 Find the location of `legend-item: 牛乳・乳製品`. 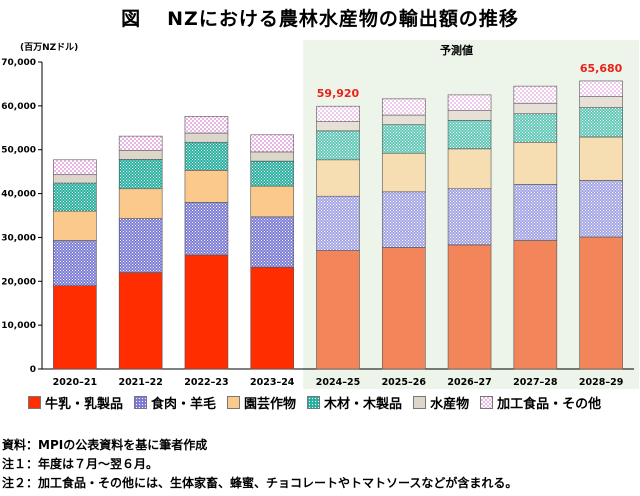

legend-item: 牛乳・乳製品 is located at coordinates (75, 402).